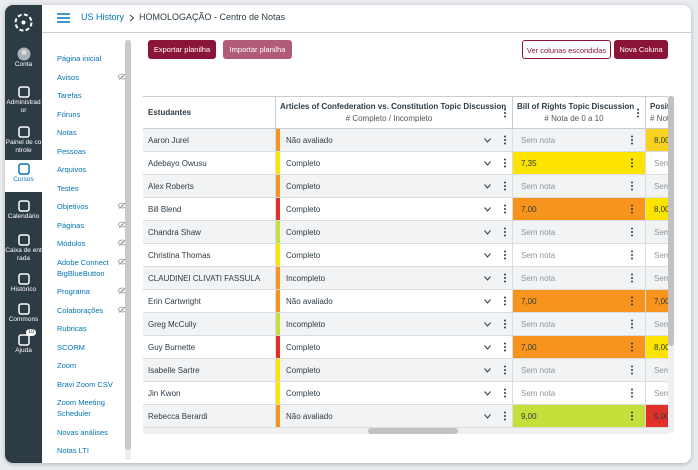  I want to click on course-nav-link: Avisos, so click(91, 77).